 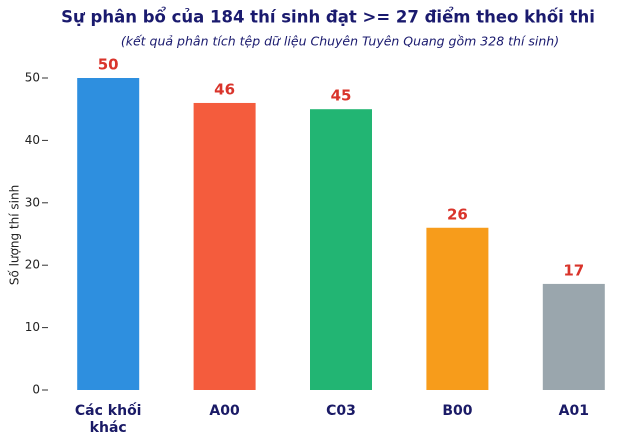 What do you see at coordinates (224, 89) in the screenshot?
I see `data-label: 46` at bounding box center [224, 89].